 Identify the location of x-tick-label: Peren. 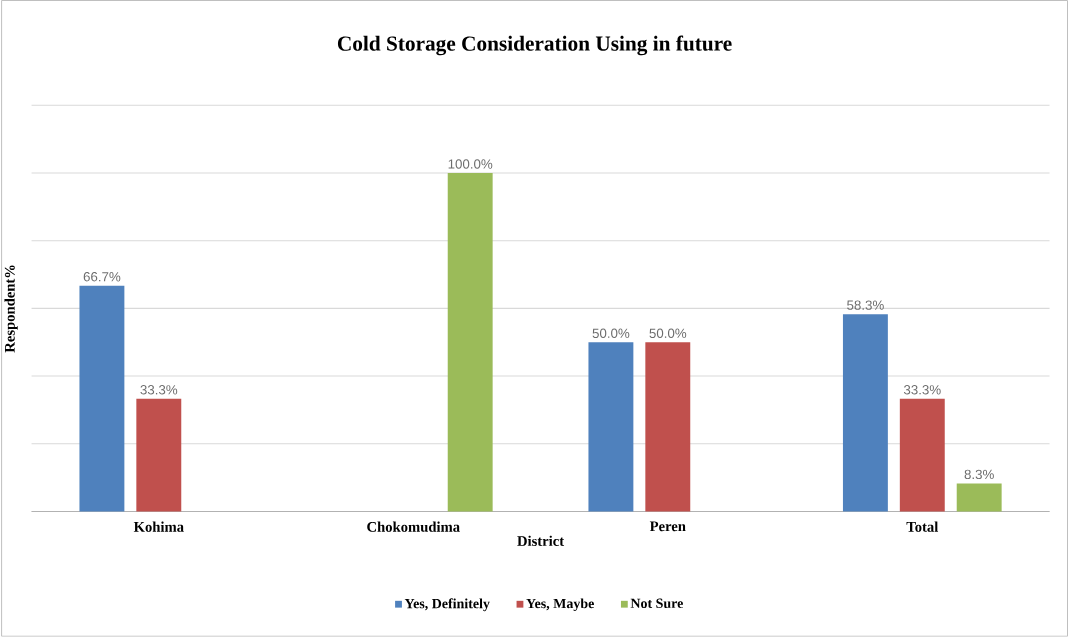
(667, 526).